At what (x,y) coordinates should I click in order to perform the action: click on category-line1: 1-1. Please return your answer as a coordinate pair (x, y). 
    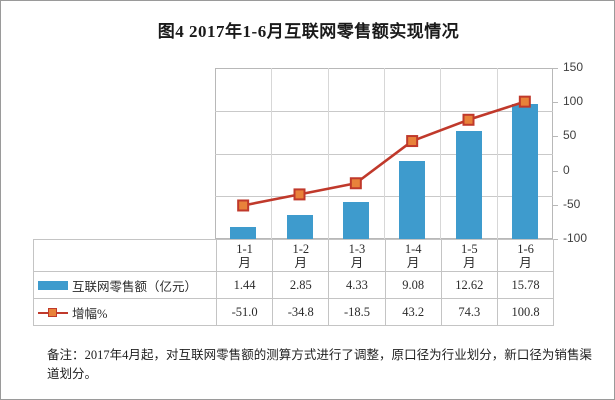
    Looking at the image, I should click on (244, 248).